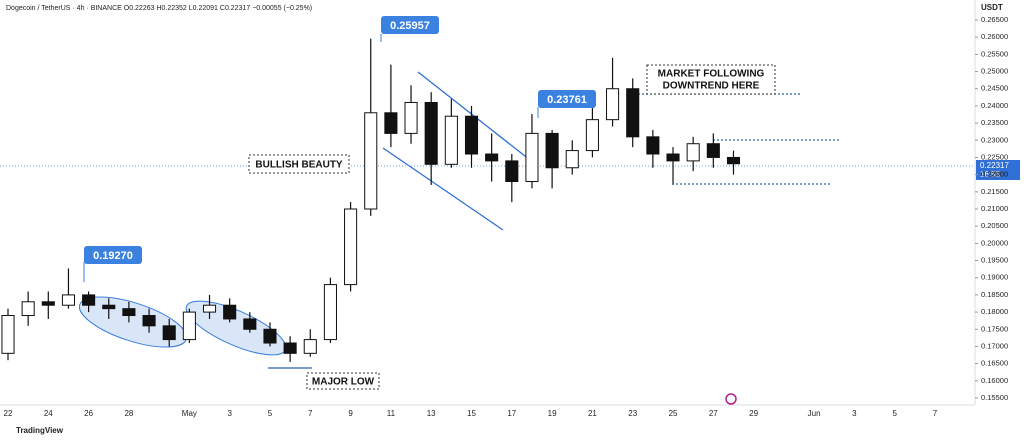 The image size is (1024, 440). Describe the element at coordinates (994, 328) in the screenshot. I see `y-tick-label: 0.17500` at that location.